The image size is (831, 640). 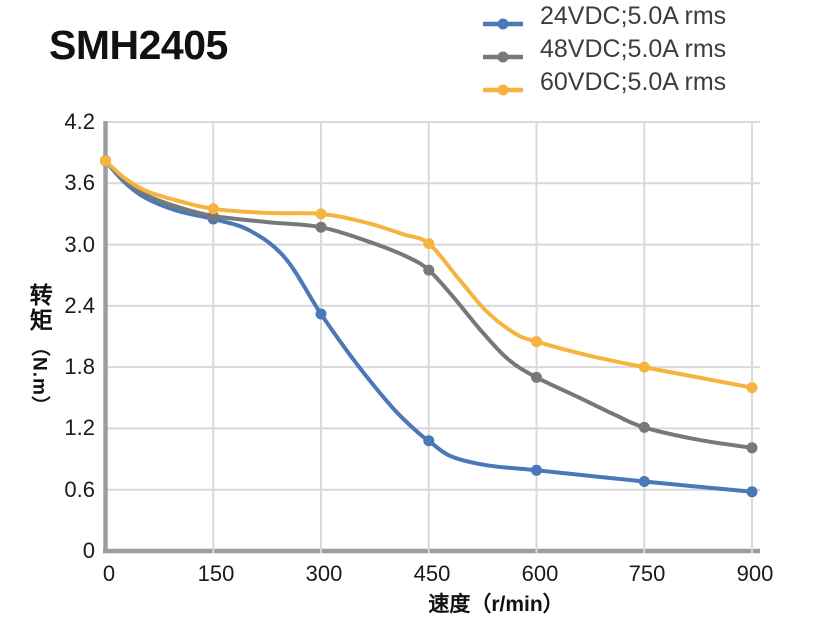 I want to click on y-tick-label: 1.2, so click(x=79, y=427).